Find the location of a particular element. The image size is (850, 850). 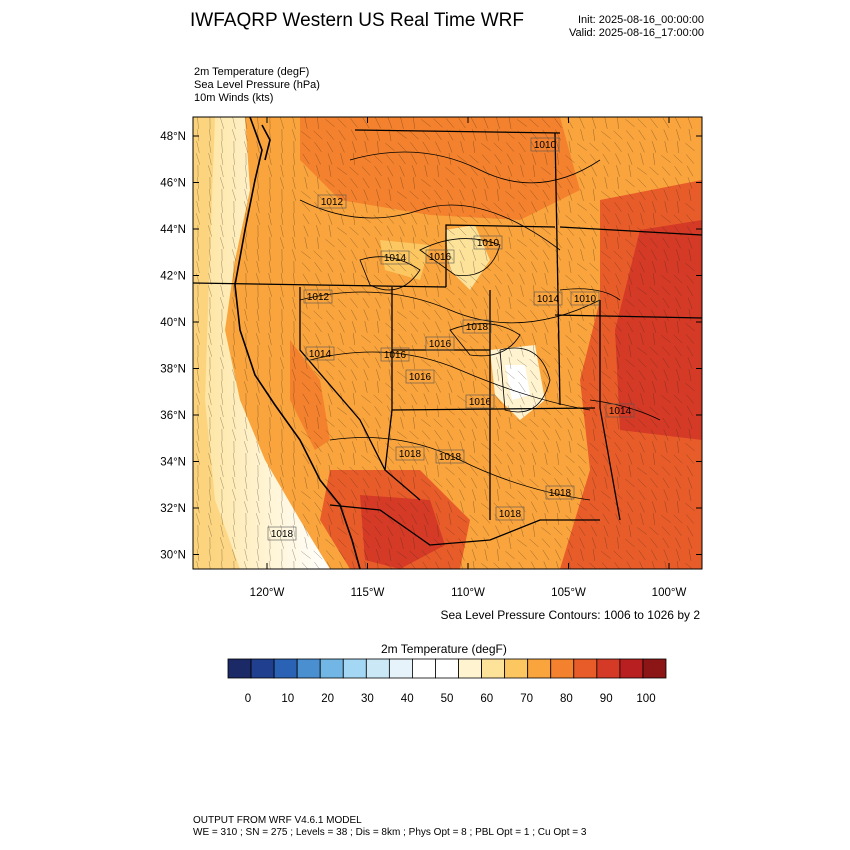

lon-label: 110°W is located at coordinates (468, 593).